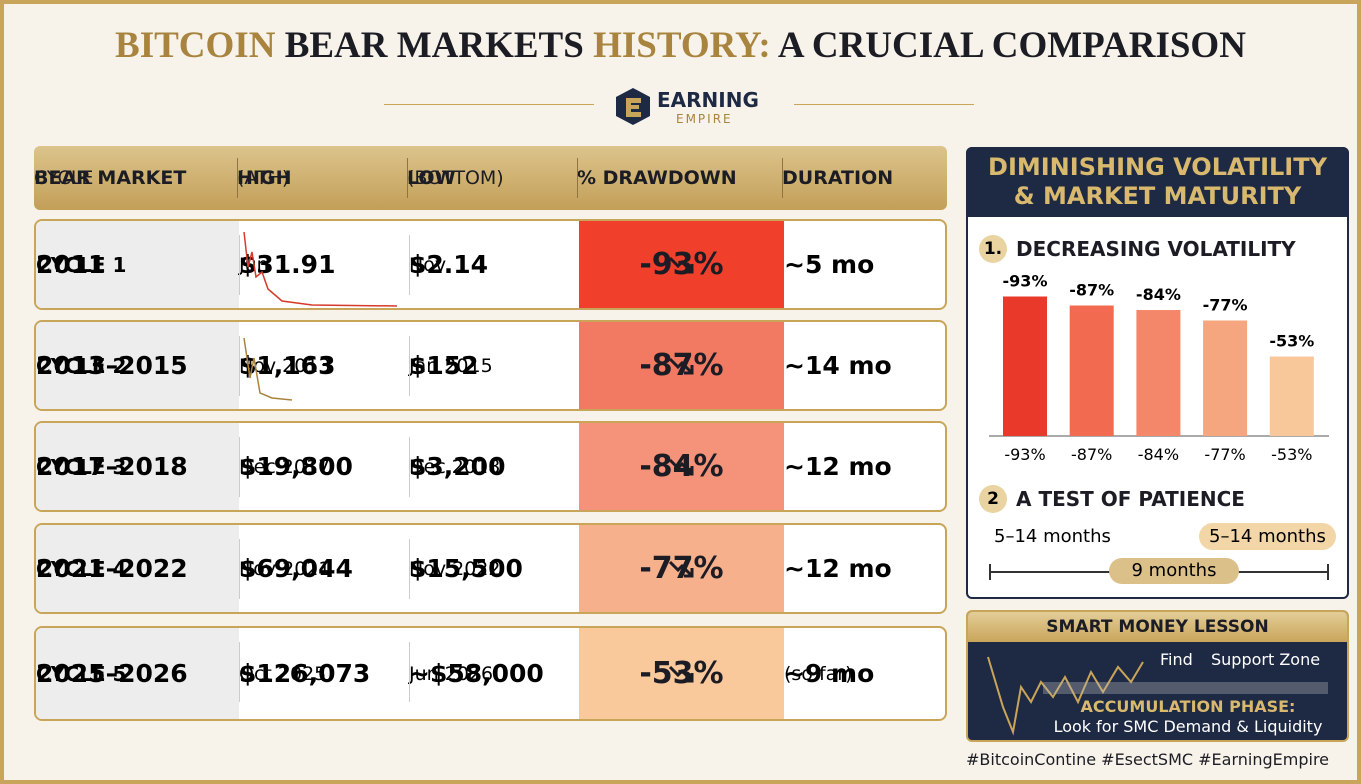 The width and height of the screenshot is (1361, 784). I want to click on high-date: Nov 2013, so click(285, 365).